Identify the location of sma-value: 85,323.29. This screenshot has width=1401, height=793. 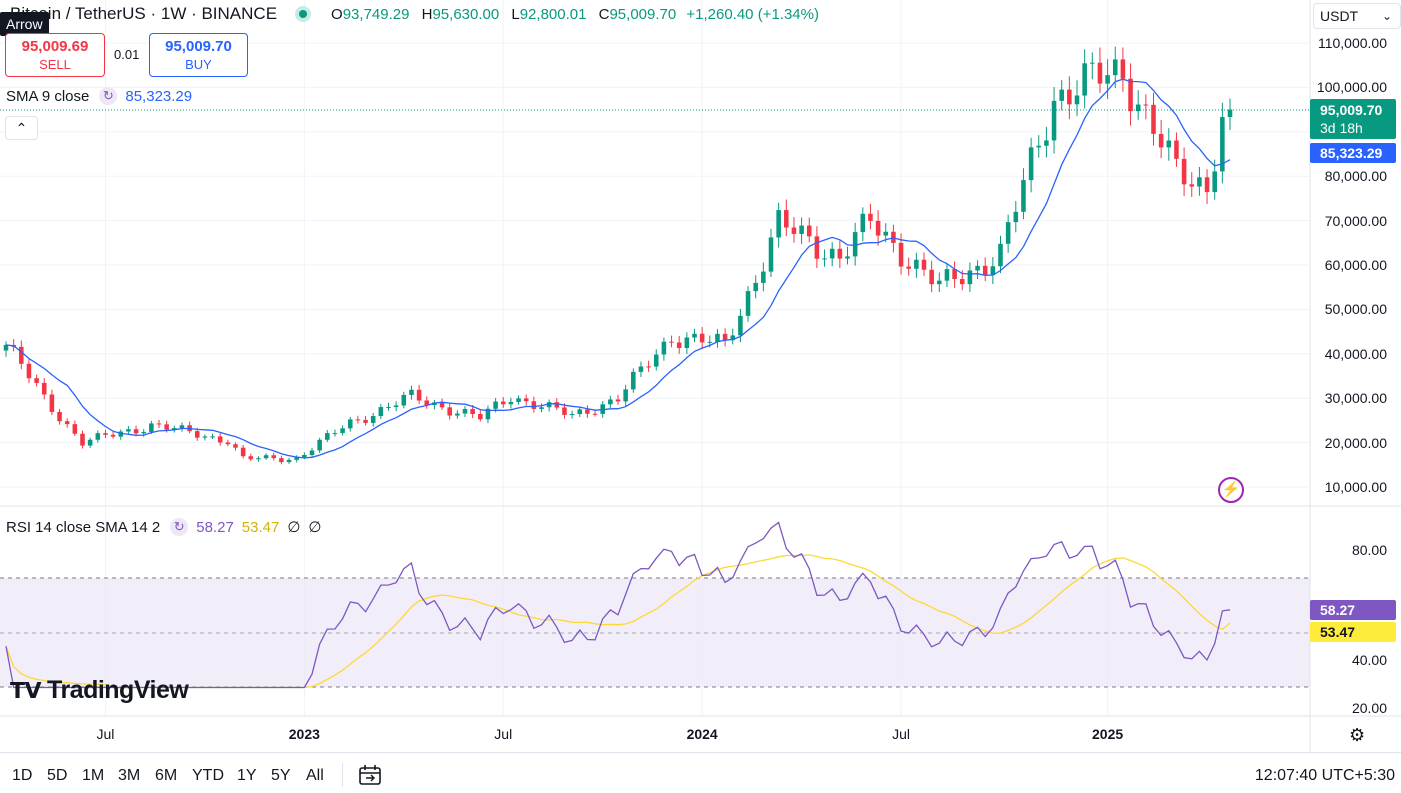
(159, 96).